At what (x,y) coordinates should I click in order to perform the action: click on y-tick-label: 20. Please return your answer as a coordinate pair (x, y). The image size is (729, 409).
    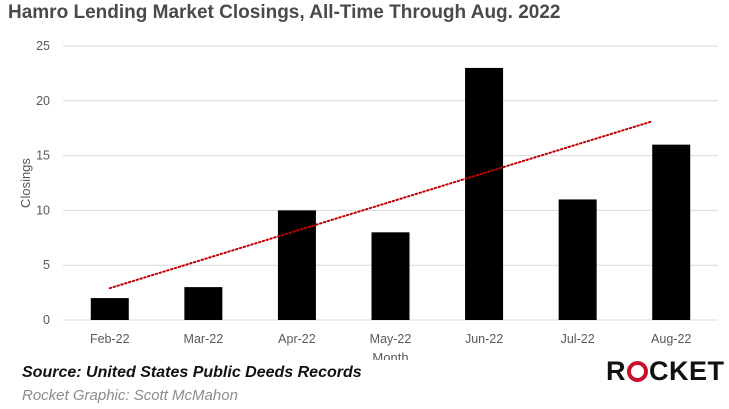
    Looking at the image, I should click on (43, 101).